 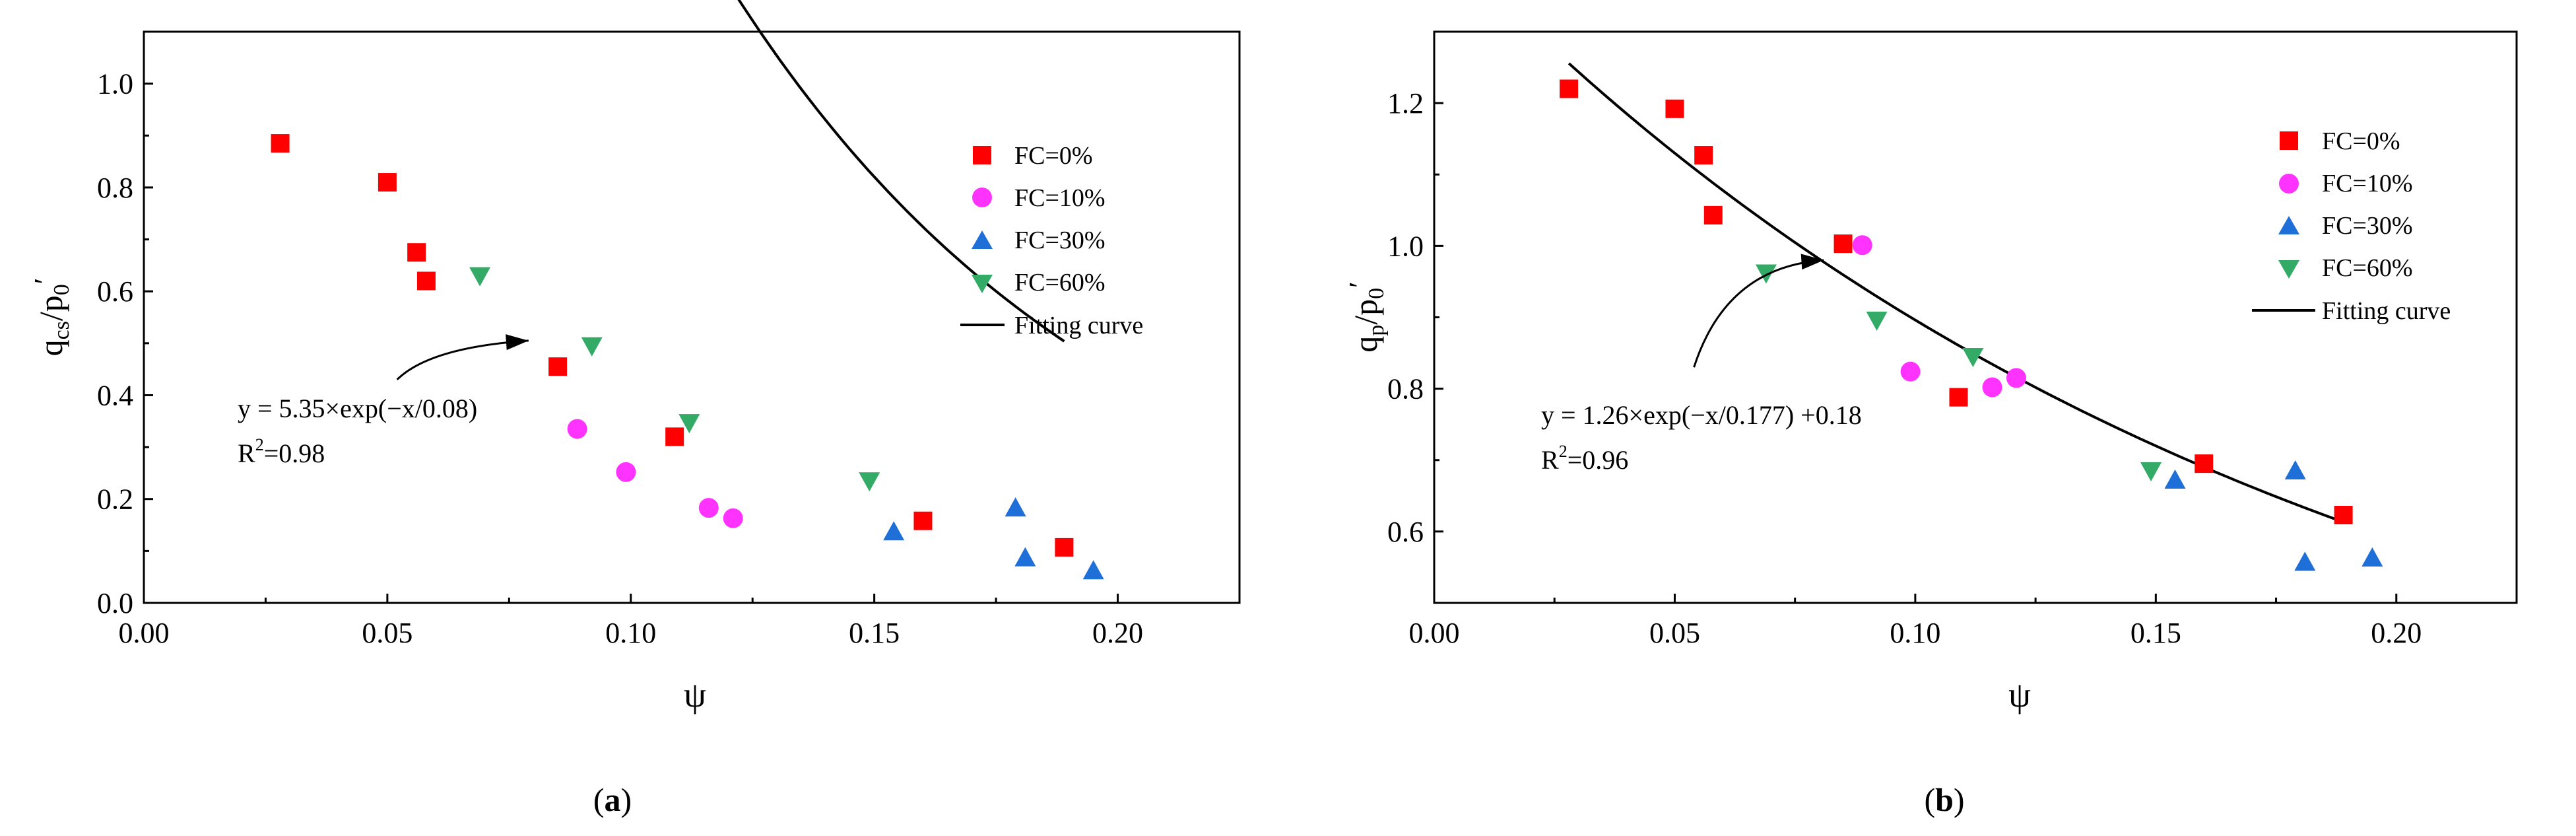 I want to click on panel-a-arrow-head, so click(x=517, y=342).